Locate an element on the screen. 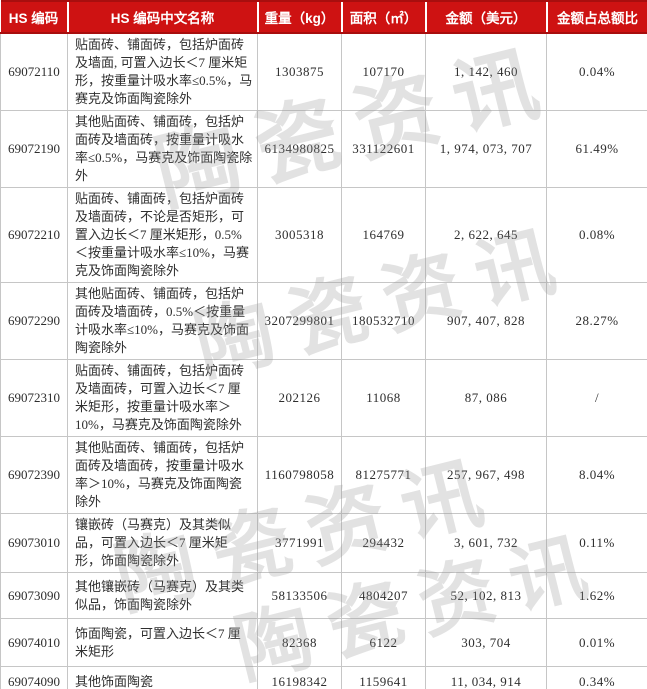 The height and width of the screenshot is (689, 647). share-cell: 61.49% is located at coordinates (596, 149).